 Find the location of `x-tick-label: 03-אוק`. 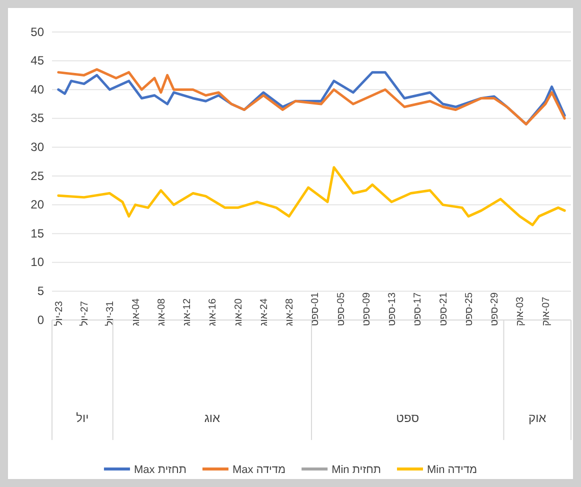

x-tick-label: 03-אוק is located at coordinates (520, 311).